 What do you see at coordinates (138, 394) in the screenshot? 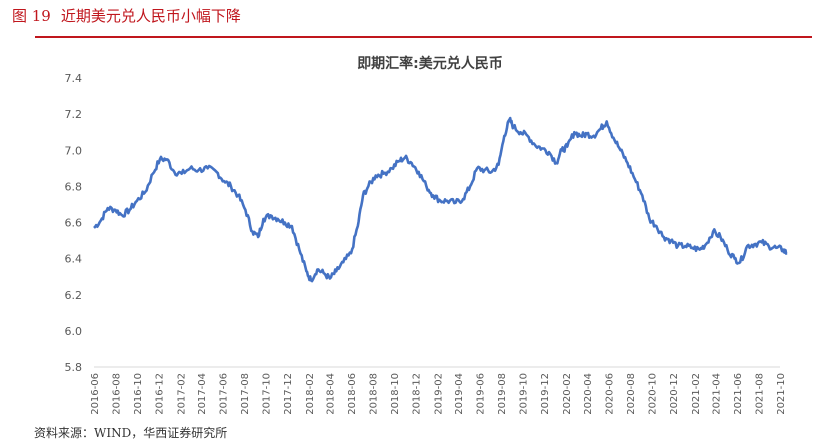
I see `x-tick-label: 2016-10` at bounding box center [138, 394].